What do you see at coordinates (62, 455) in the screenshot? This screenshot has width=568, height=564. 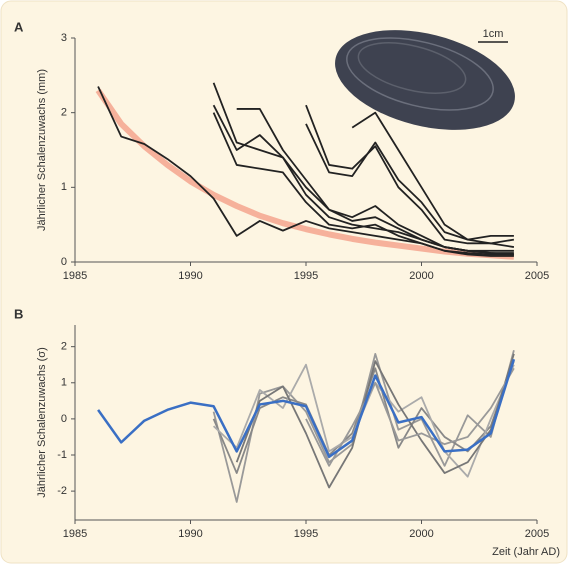 I see `y-tick-label: -1` at bounding box center [62, 455].